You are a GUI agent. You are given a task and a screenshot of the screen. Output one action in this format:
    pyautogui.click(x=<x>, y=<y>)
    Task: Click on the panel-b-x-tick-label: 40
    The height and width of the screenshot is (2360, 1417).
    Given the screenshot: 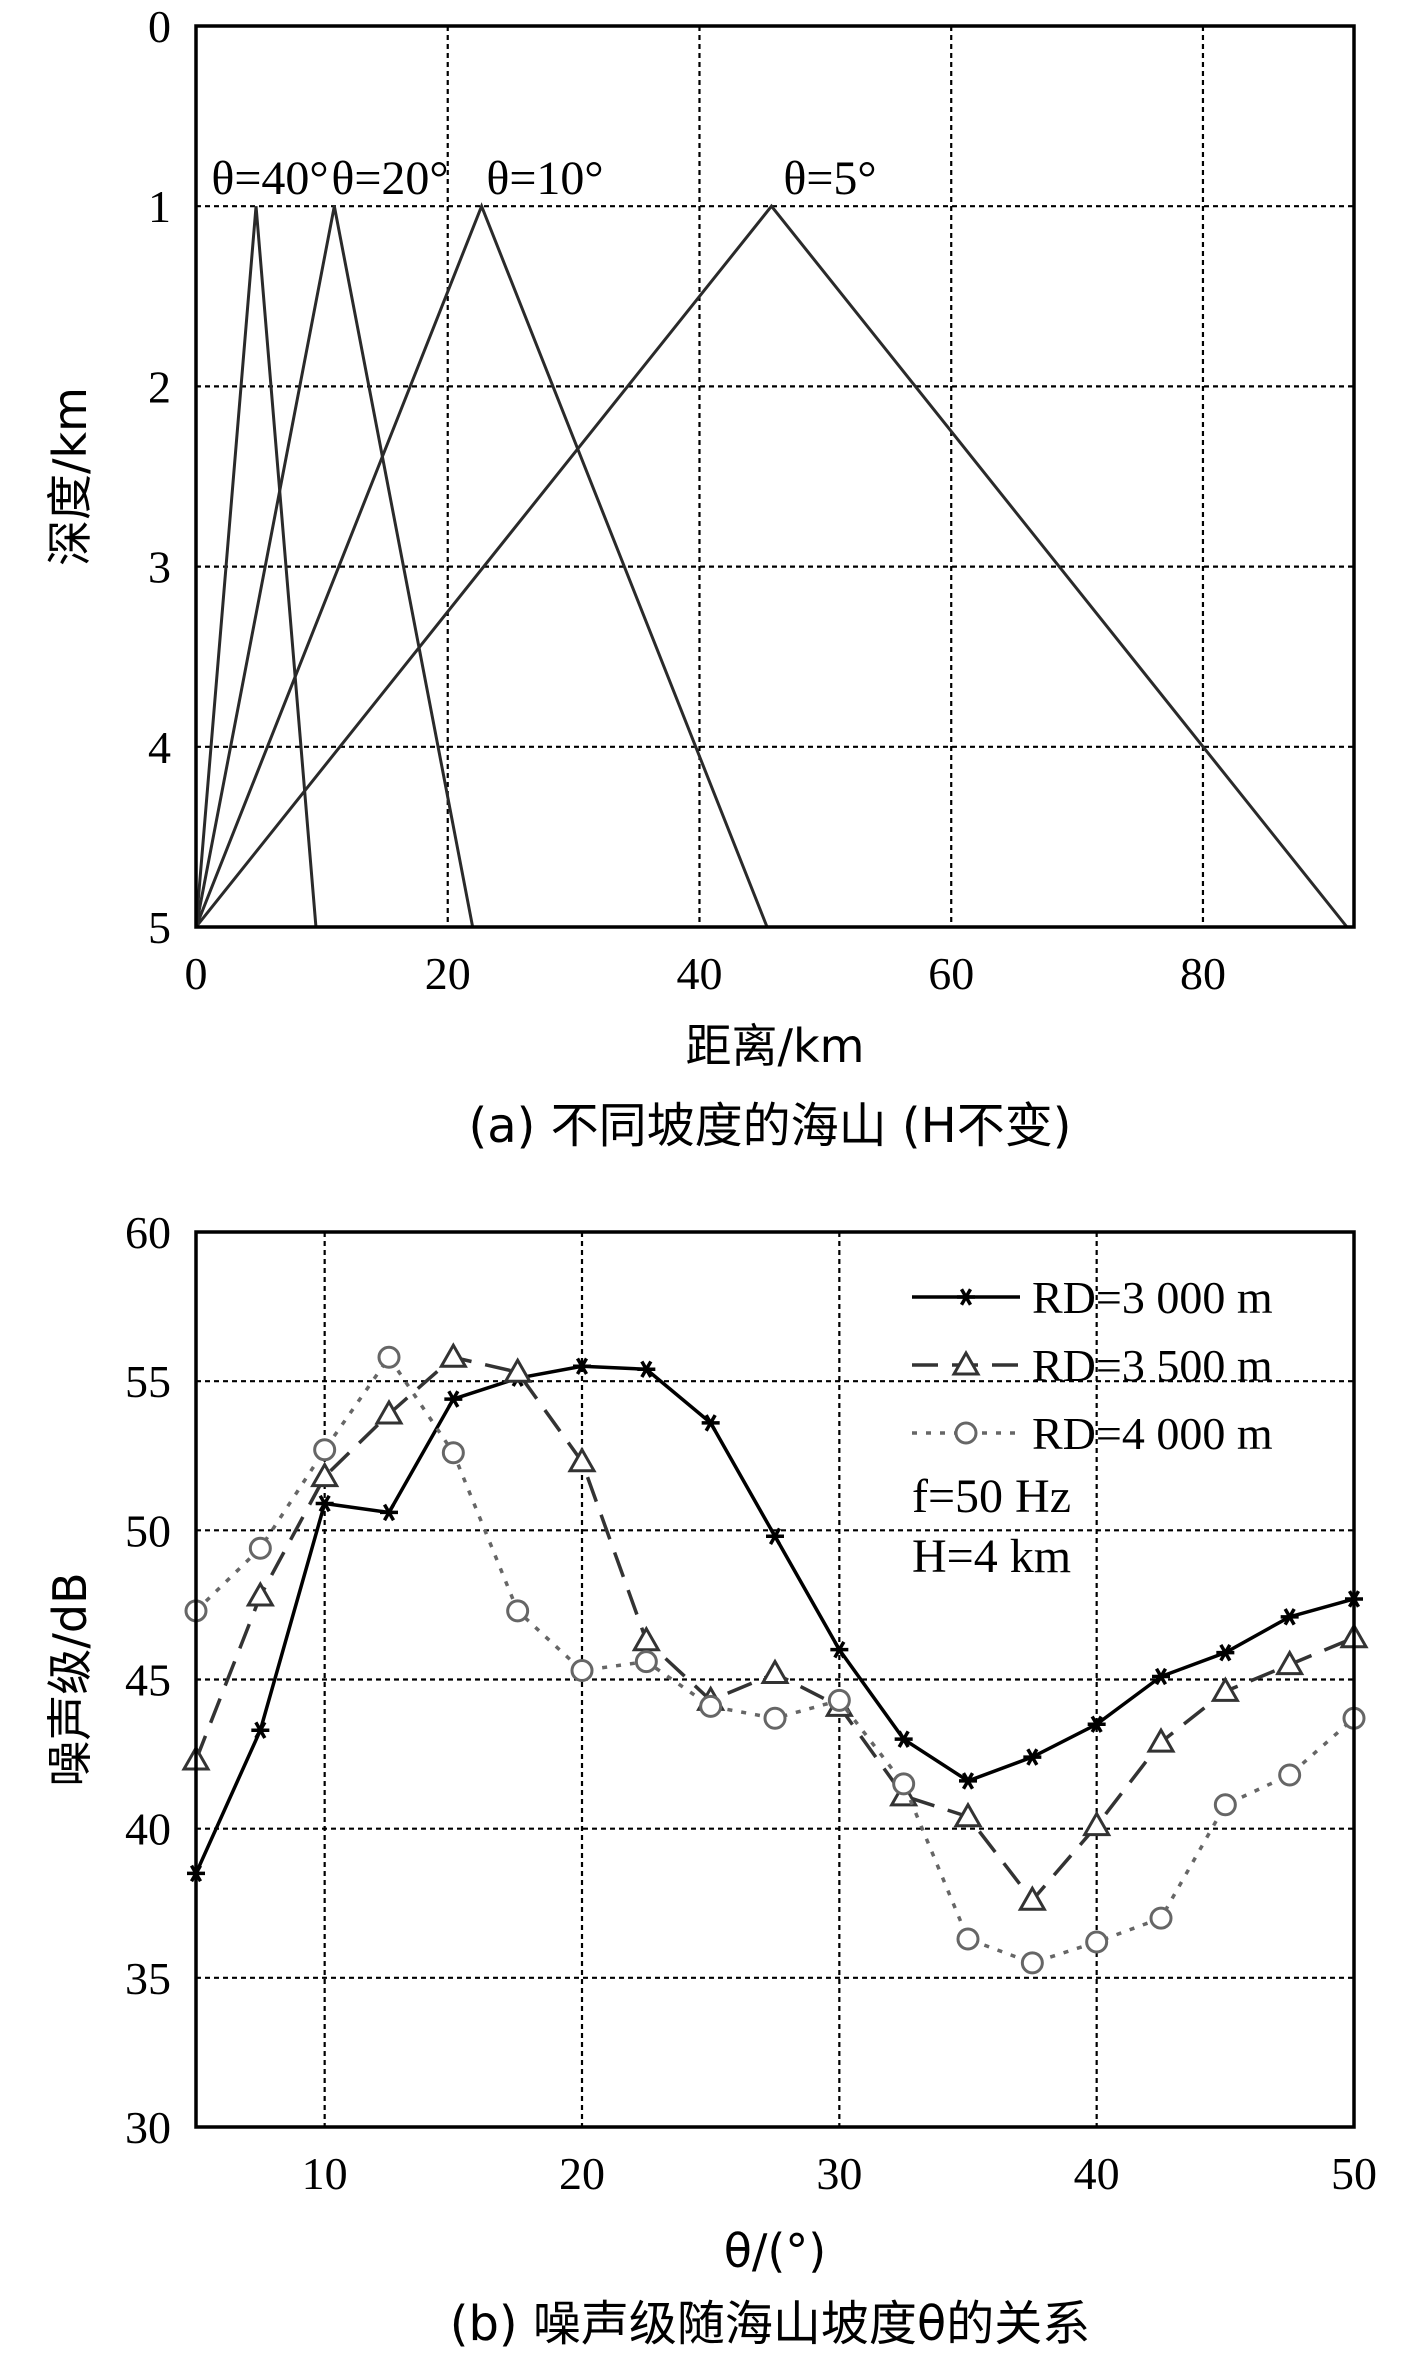 What is the action you would take?
    pyautogui.click(x=1097, y=2173)
    